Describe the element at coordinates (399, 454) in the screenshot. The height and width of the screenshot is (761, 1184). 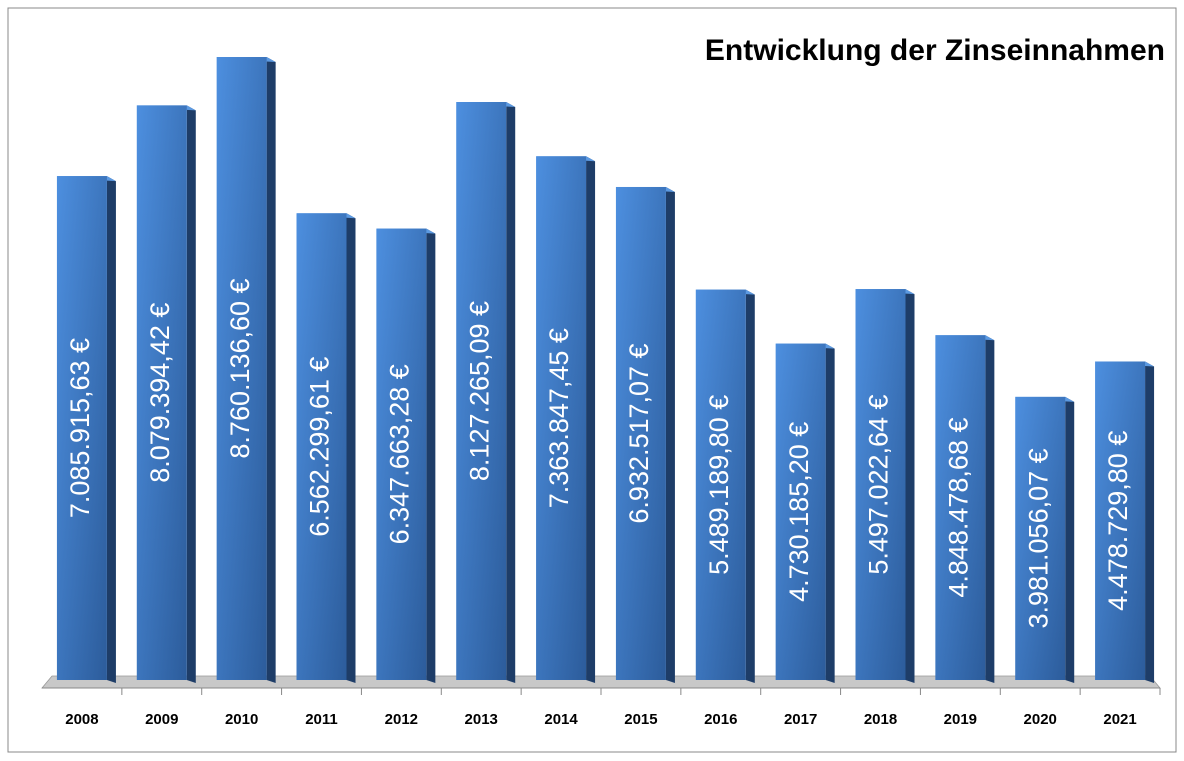
I see `value-label: 6.347.663,28 €` at that location.